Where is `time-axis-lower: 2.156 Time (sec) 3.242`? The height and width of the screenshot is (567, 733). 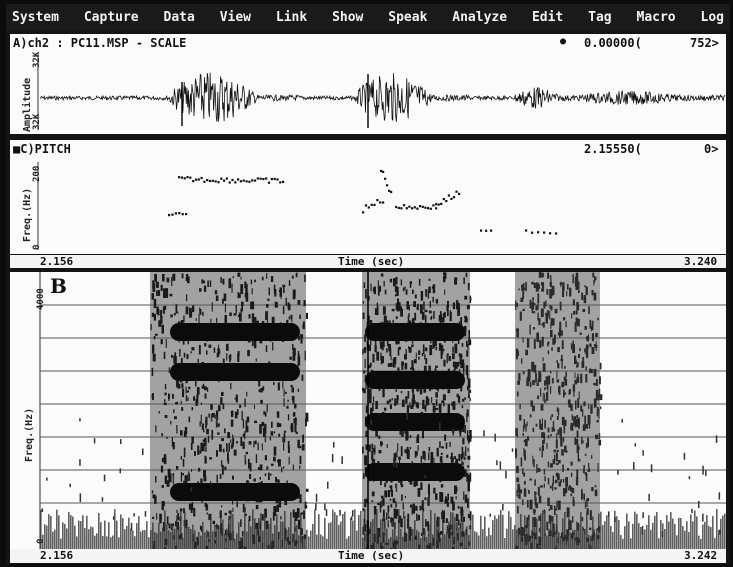
time-axis-lower: 2.156 Time (sec) 3.242 is located at coordinates (368, 556).